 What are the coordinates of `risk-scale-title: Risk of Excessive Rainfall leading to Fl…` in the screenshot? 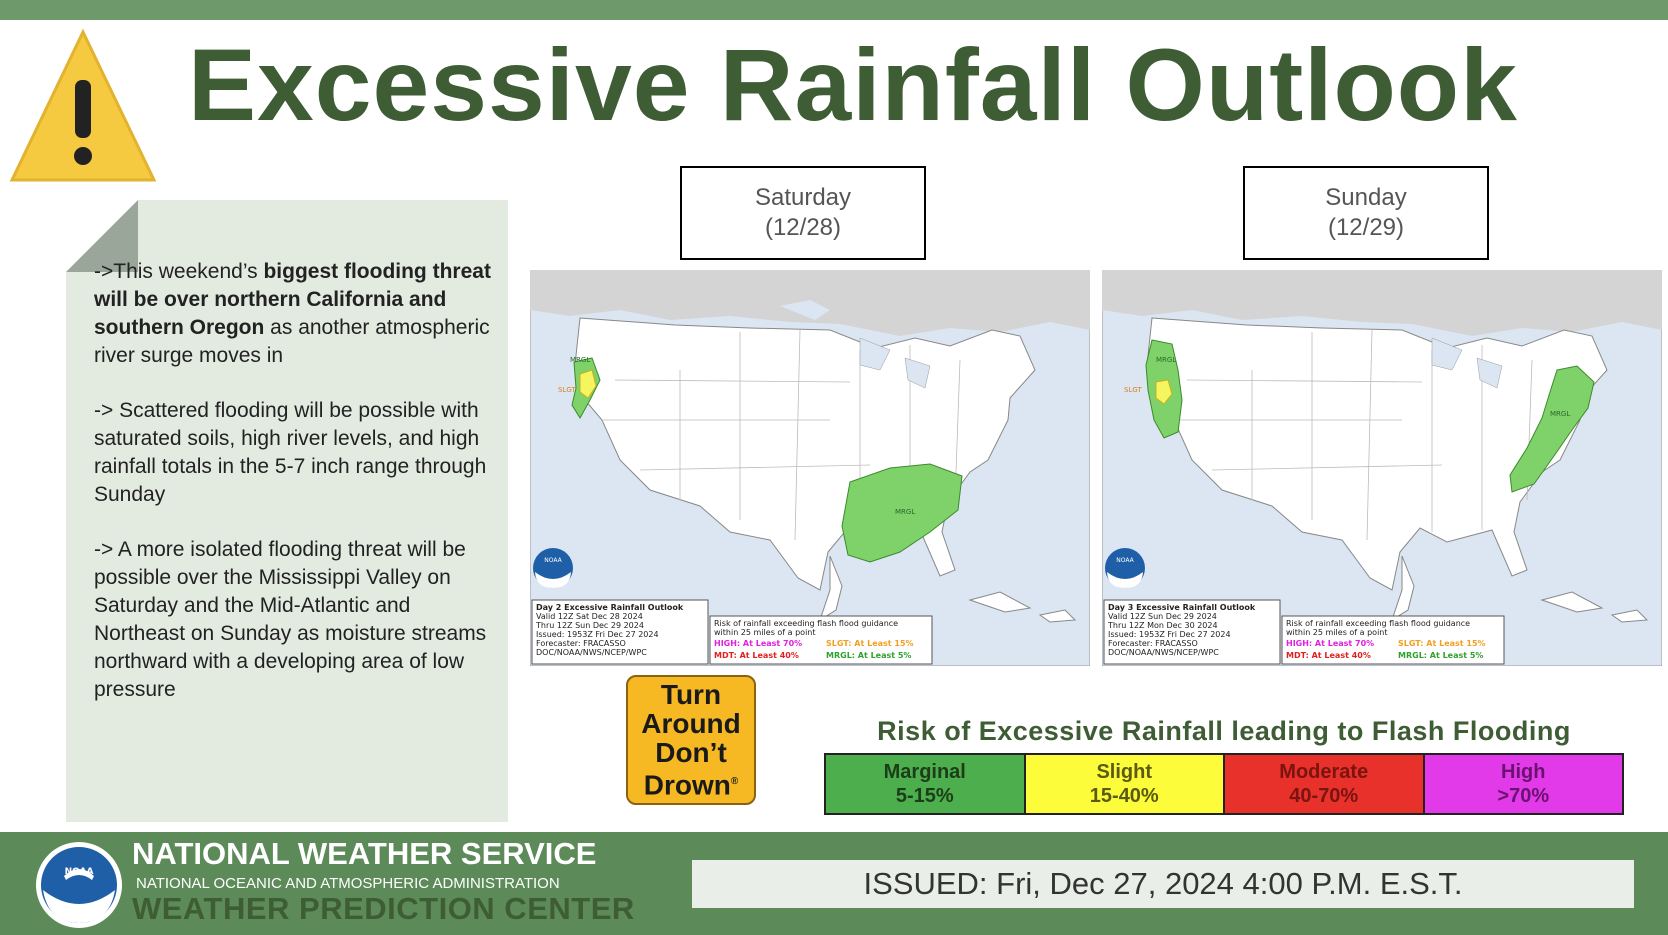 It's located at (1224, 731).